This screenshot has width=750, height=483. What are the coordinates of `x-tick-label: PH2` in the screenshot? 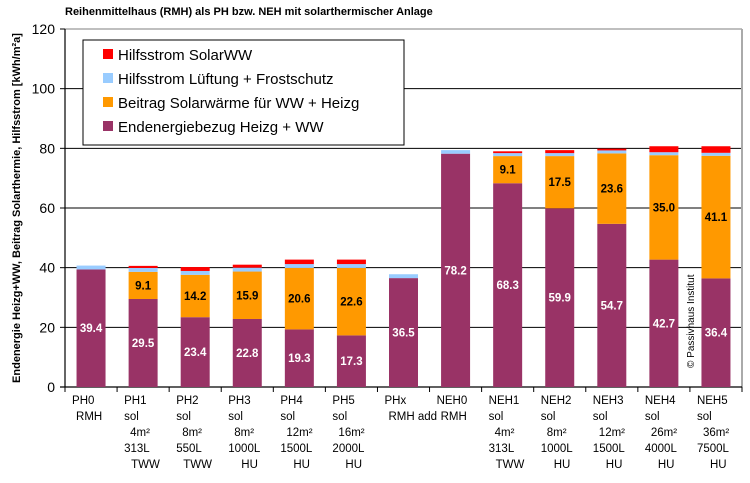 It's located at (187, 401).